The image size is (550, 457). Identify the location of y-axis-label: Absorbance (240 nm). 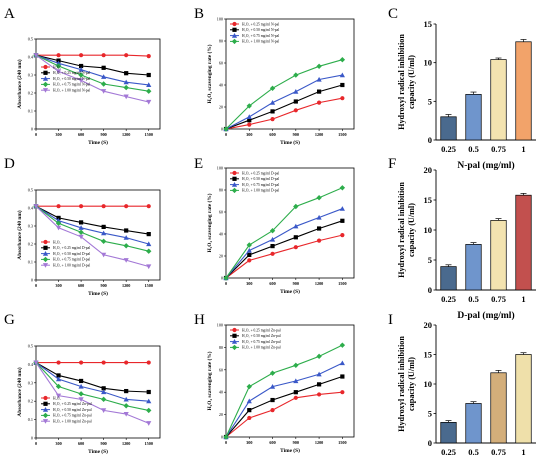
(19, 235).